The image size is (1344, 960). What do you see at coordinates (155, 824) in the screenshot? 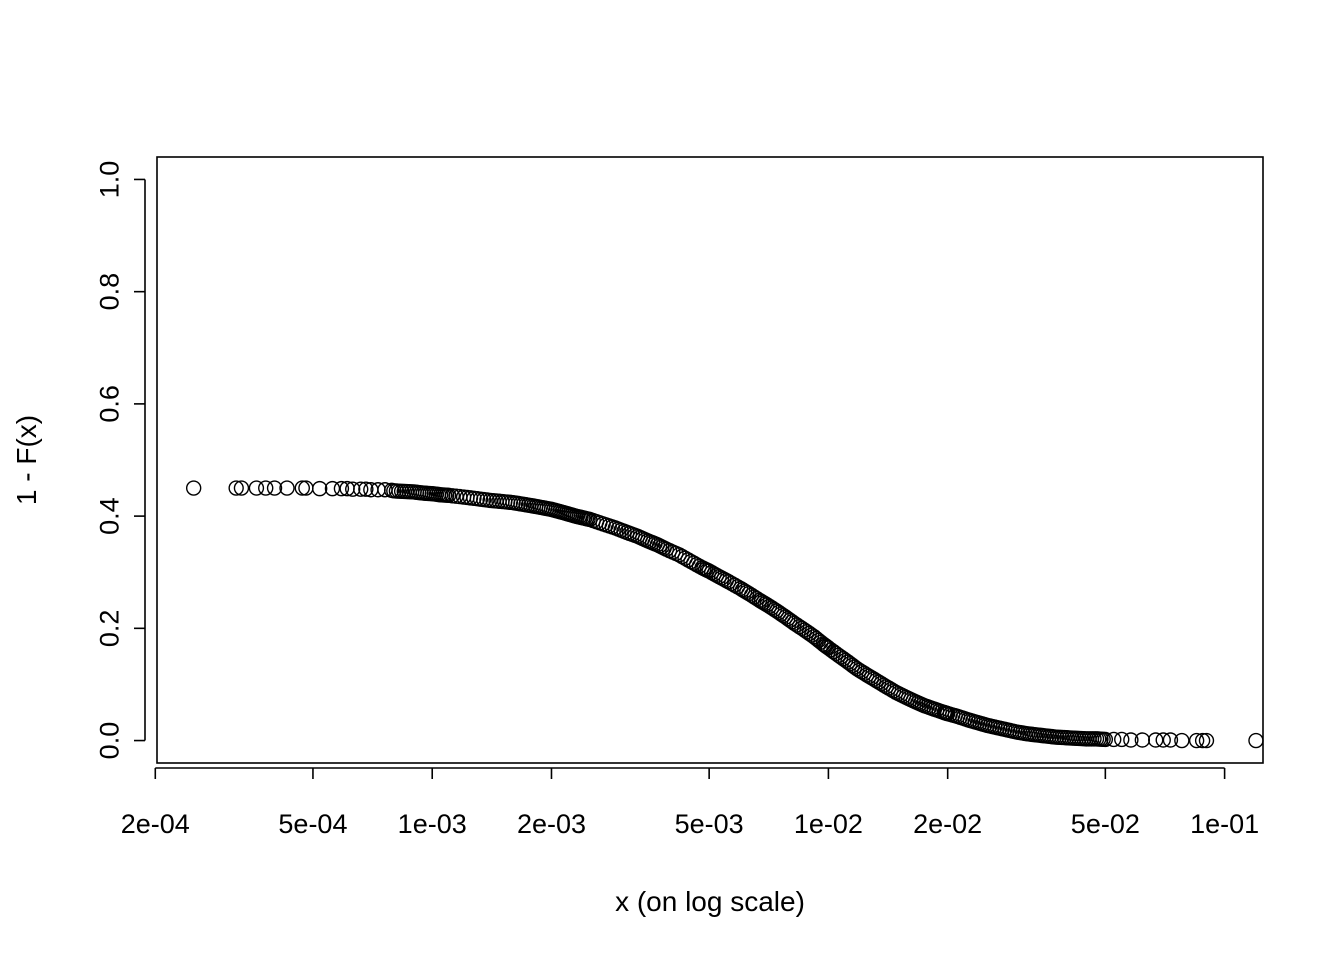
I see `x-tick-label: 2e-04` at bounding box center [155, 824].